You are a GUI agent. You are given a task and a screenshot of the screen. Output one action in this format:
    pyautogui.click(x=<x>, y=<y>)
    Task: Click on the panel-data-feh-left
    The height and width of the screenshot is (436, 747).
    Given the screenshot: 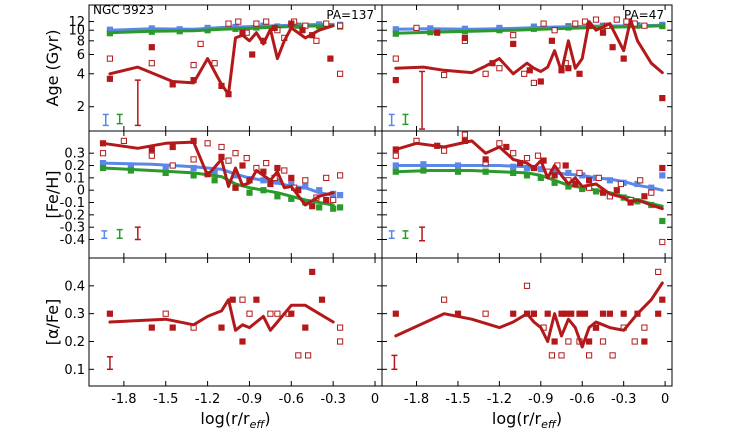 What is the action you would take?
    pyautogui.click(x=221, y=189)
    